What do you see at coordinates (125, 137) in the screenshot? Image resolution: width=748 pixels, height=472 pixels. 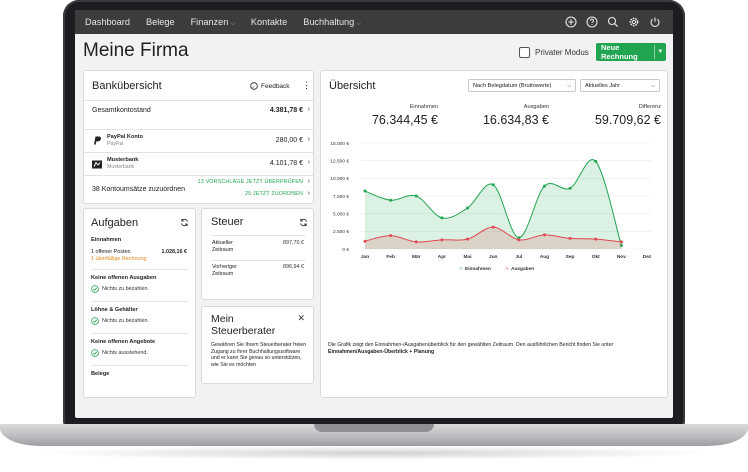 I see `account-name: PayPal Konto` at bounding box center [125, 137].